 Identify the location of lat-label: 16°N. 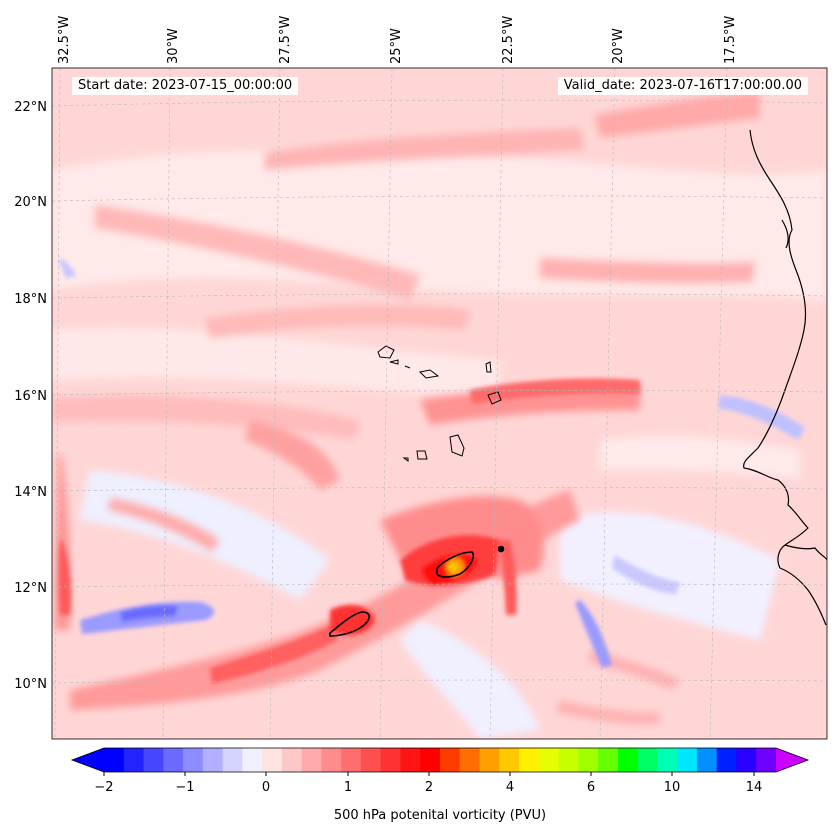
(30, 396).